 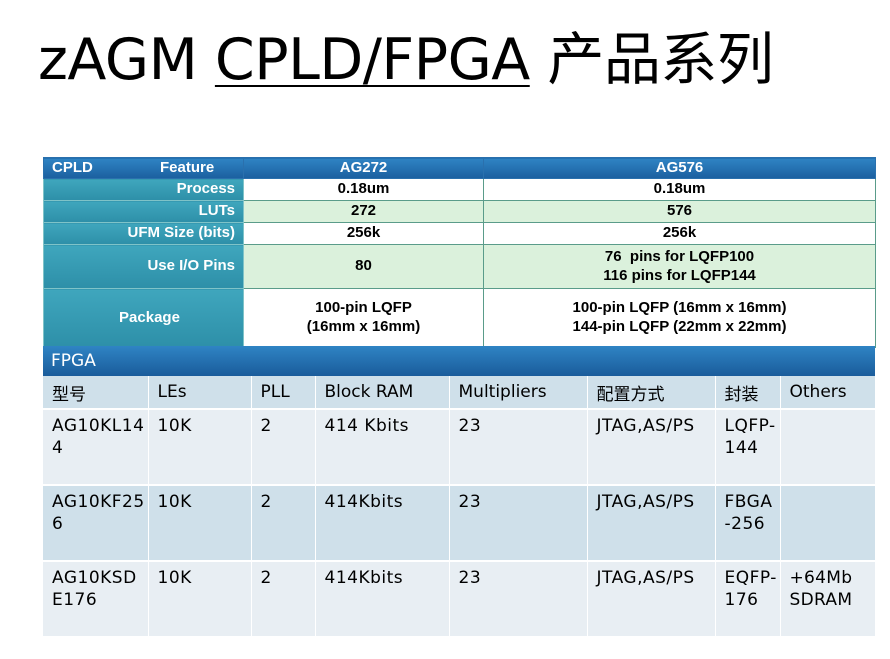 I want to click on title-prefix: zAGM, so click(x=126, y=60).